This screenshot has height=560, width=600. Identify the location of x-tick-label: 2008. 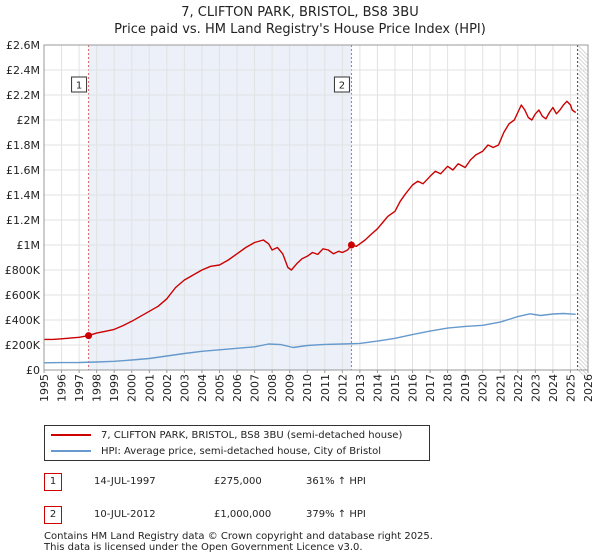
(272, 388).